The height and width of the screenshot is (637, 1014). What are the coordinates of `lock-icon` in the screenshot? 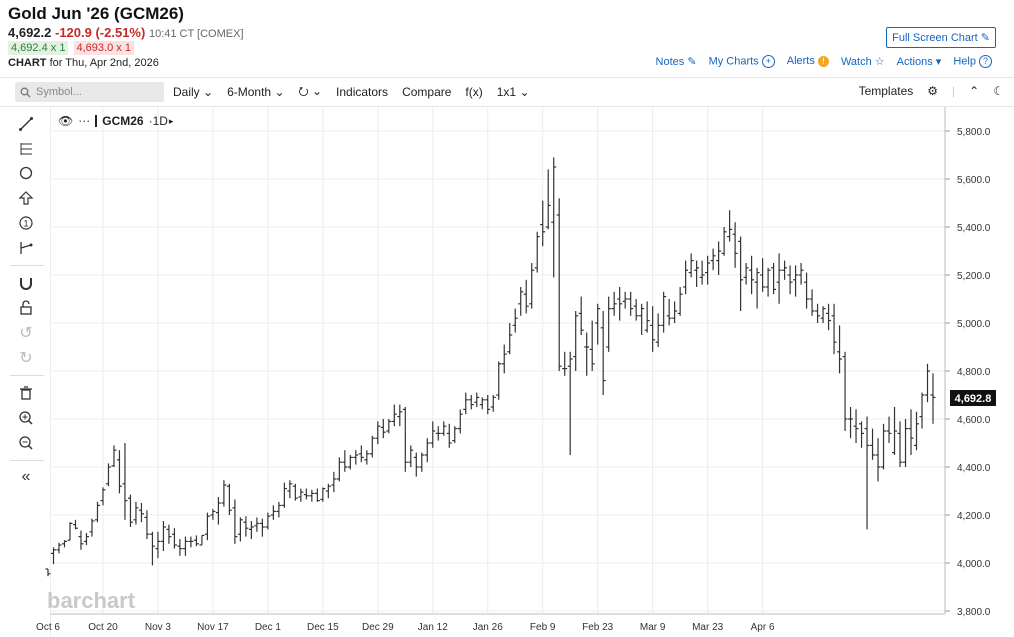 It's located at (26, 308).